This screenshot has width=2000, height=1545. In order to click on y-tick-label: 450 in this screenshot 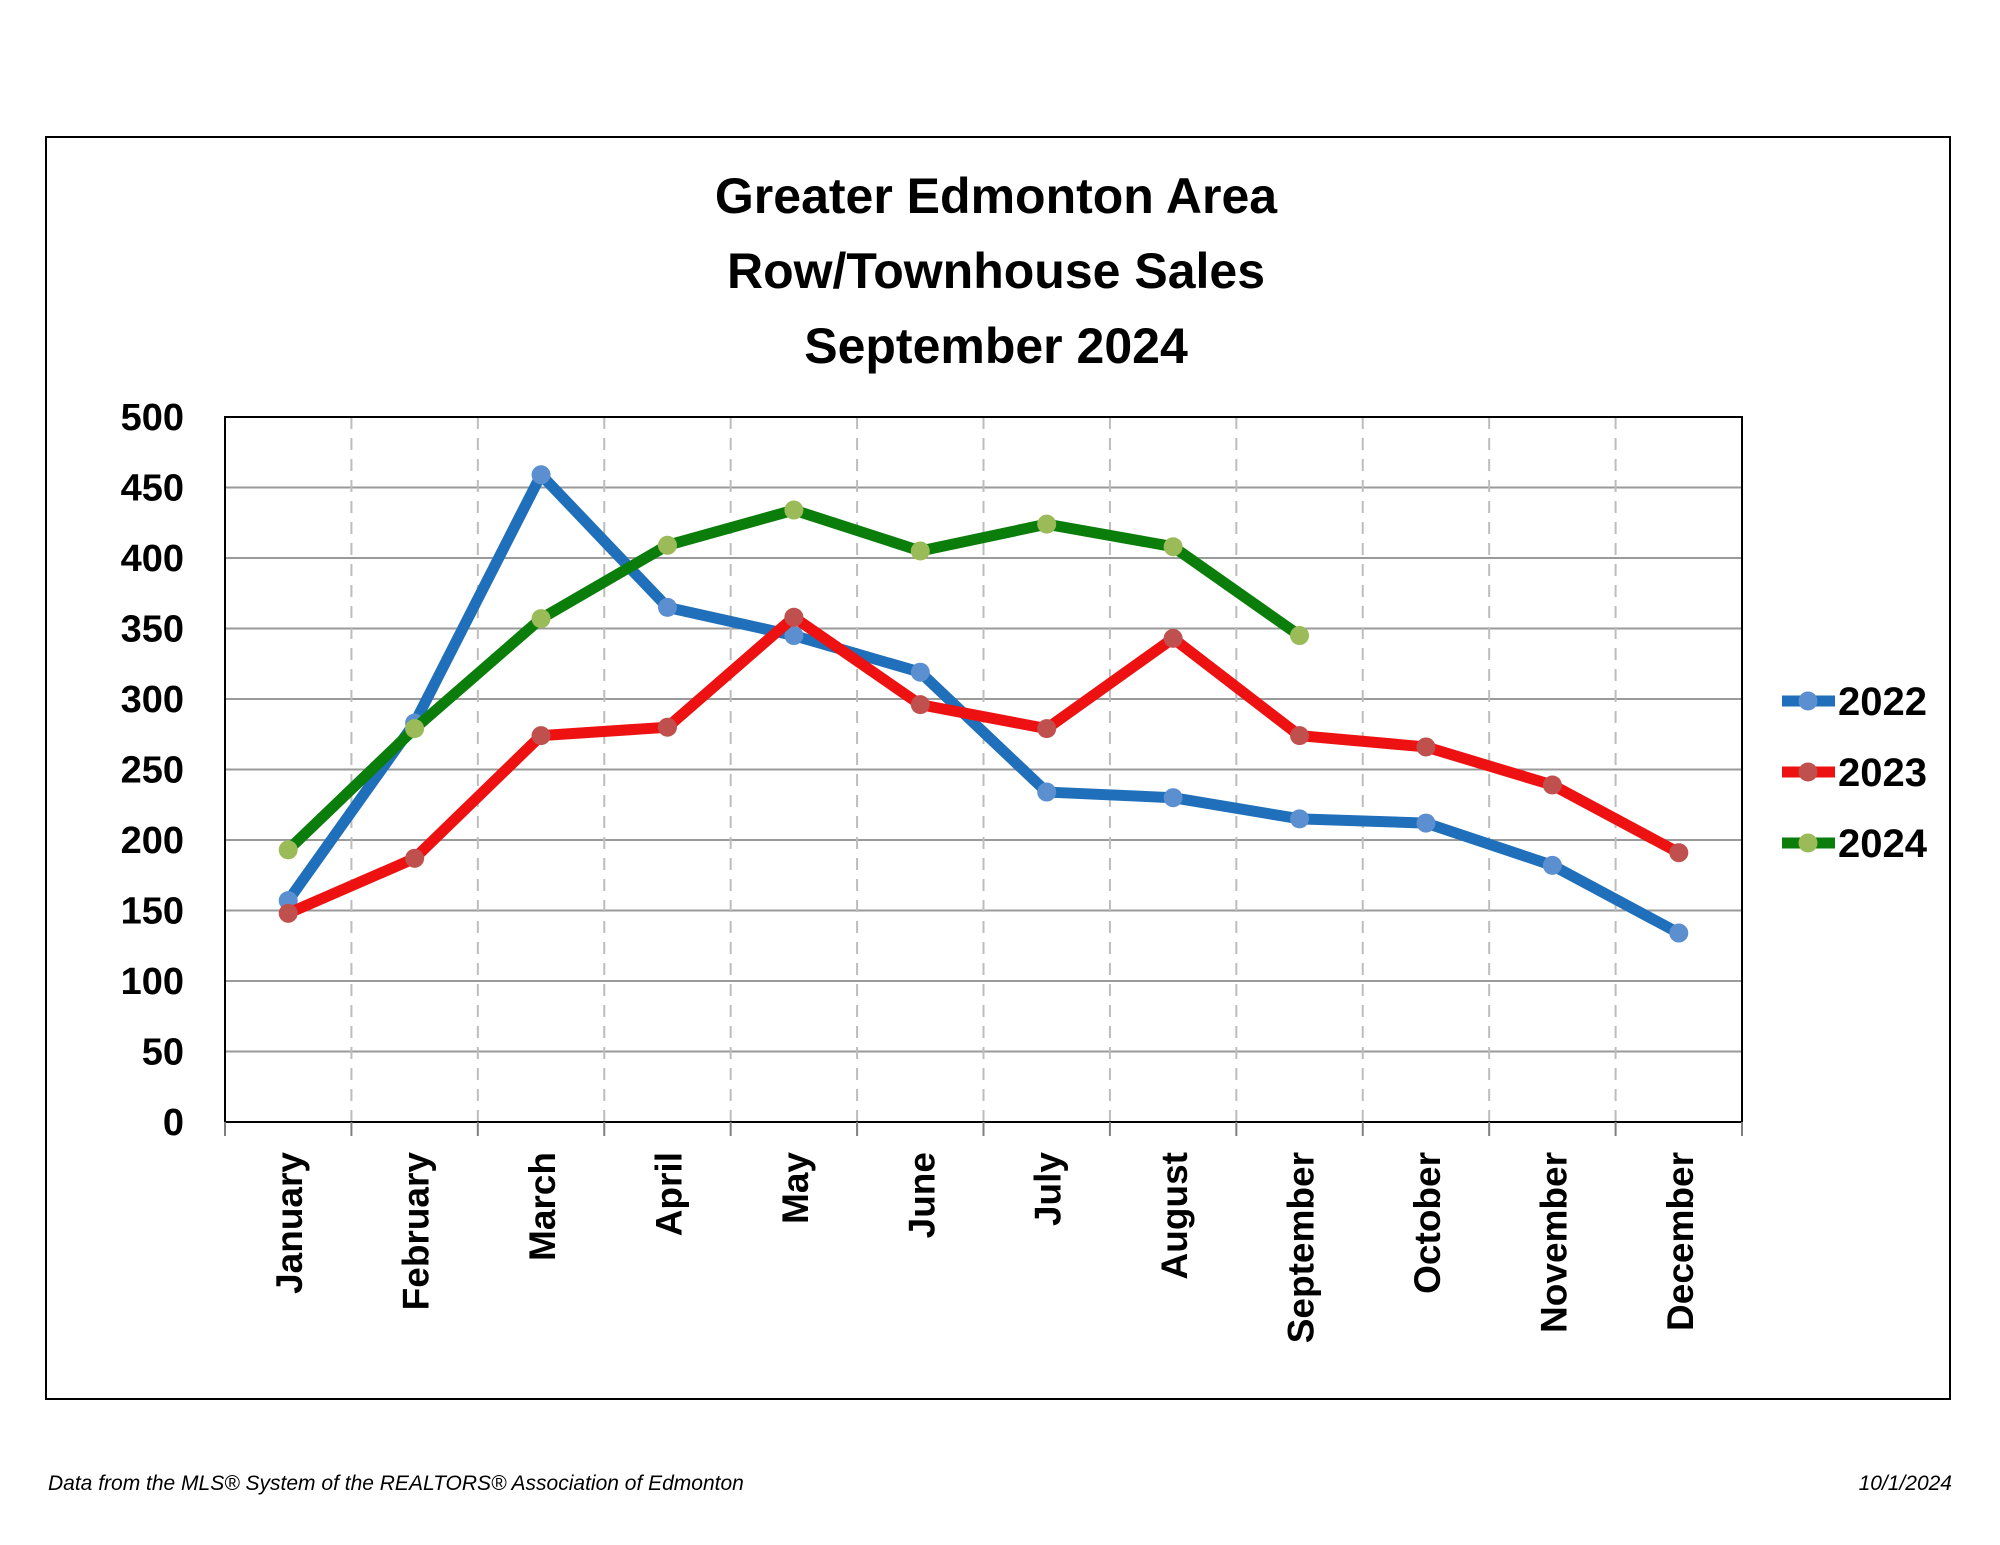, I will do `click(152, 489)`.